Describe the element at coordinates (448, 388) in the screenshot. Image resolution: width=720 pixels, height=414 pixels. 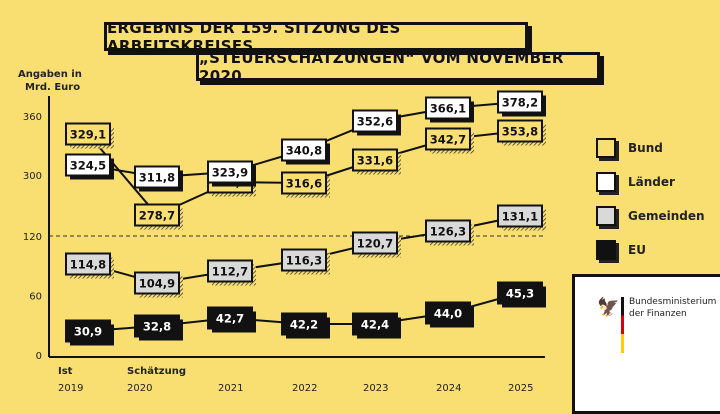
I see `x-tick-label: 2024` at that location.